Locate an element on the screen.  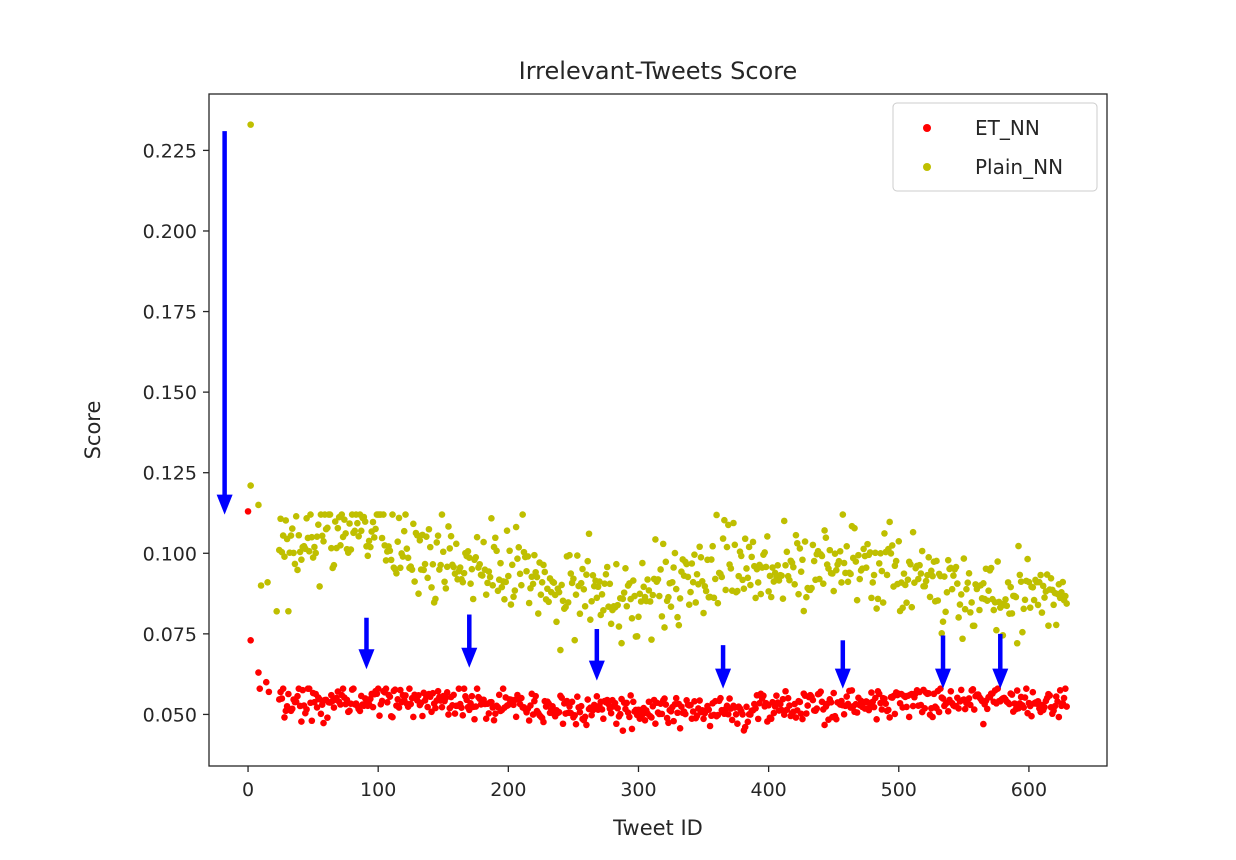
x-axis-label: Tweet ID is located at coordinates (657, 828).